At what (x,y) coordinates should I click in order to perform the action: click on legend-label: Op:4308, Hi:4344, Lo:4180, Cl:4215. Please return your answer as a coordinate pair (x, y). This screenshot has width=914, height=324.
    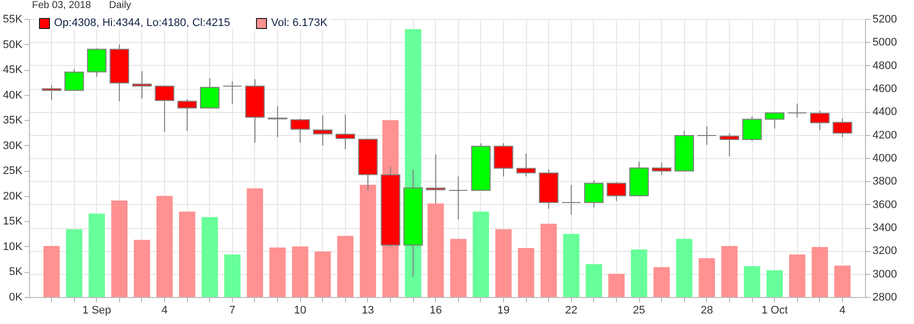
    Looking at the image, I should click on (142, 23).